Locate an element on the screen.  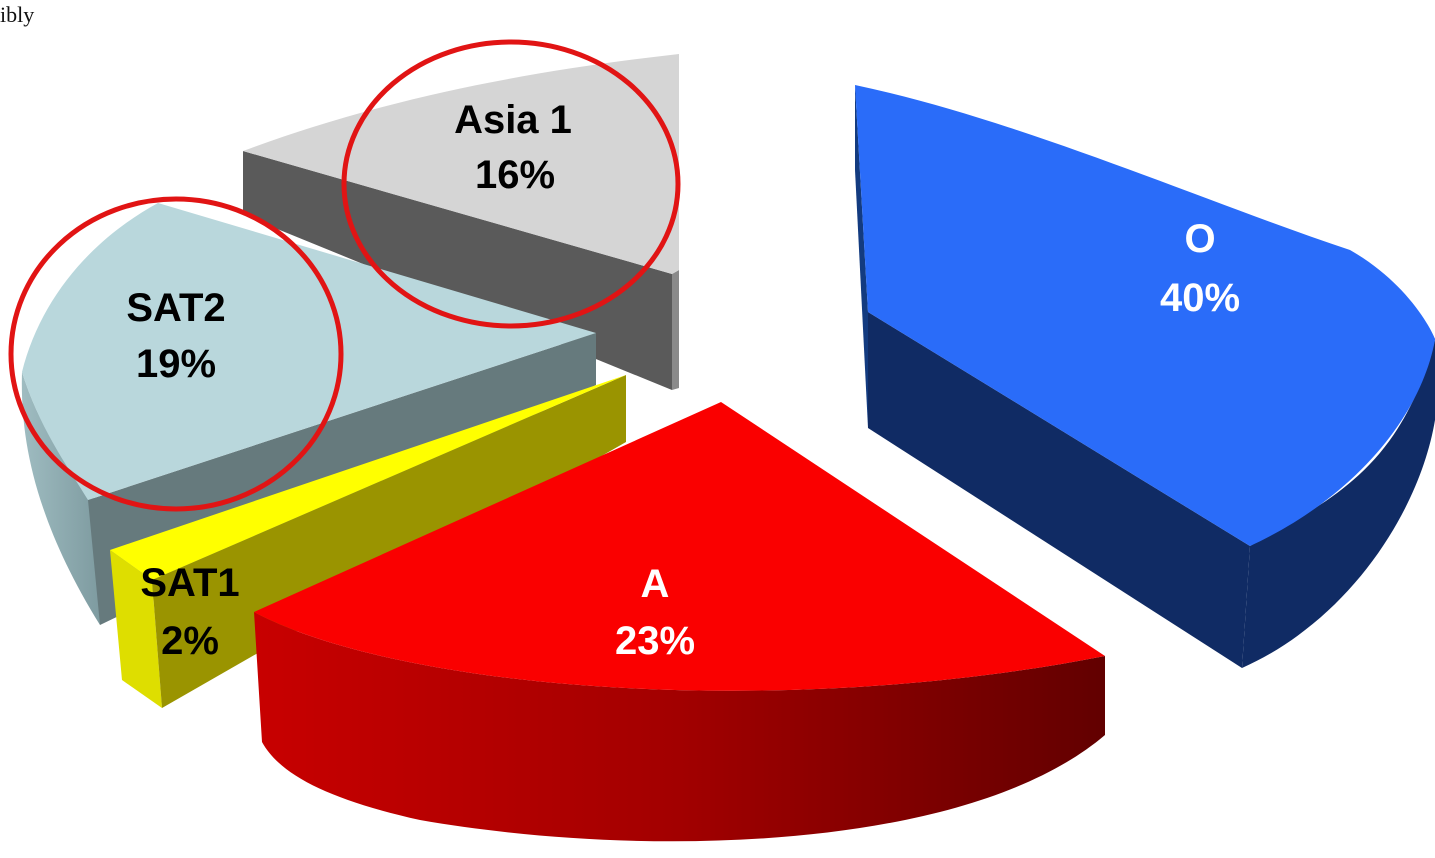
label-sat2-name: SAT2 is located at coordinates (175, 308).